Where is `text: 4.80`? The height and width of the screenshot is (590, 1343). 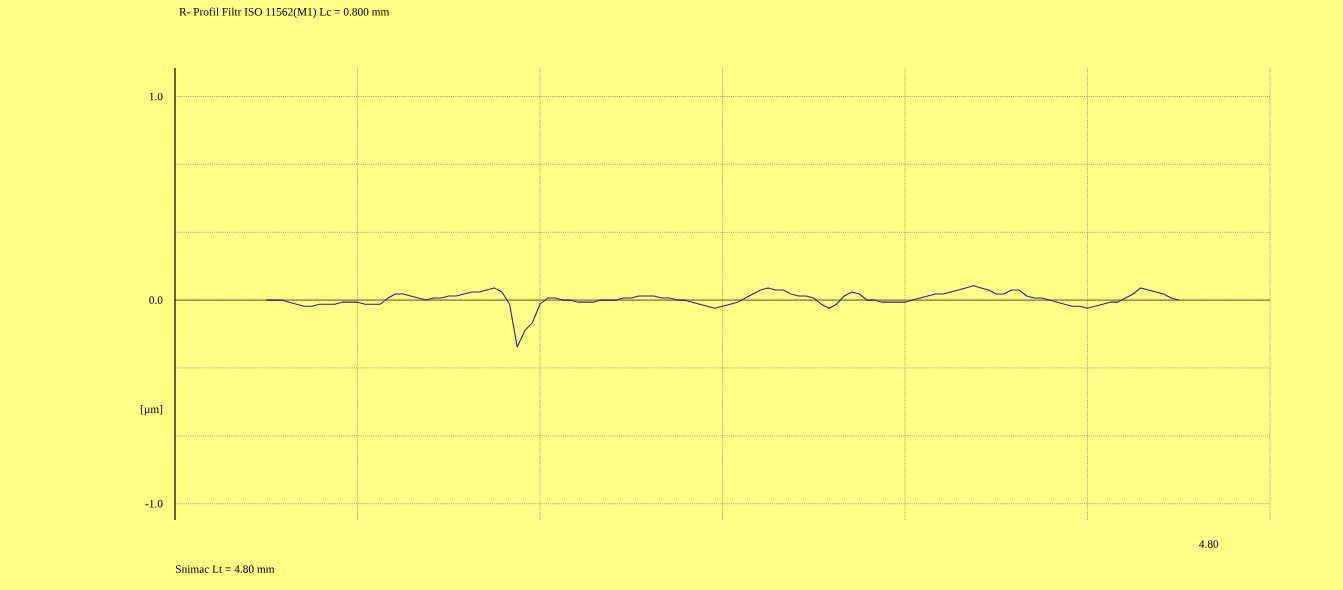 text: 4.80 is located at coordinates (1209, 544).